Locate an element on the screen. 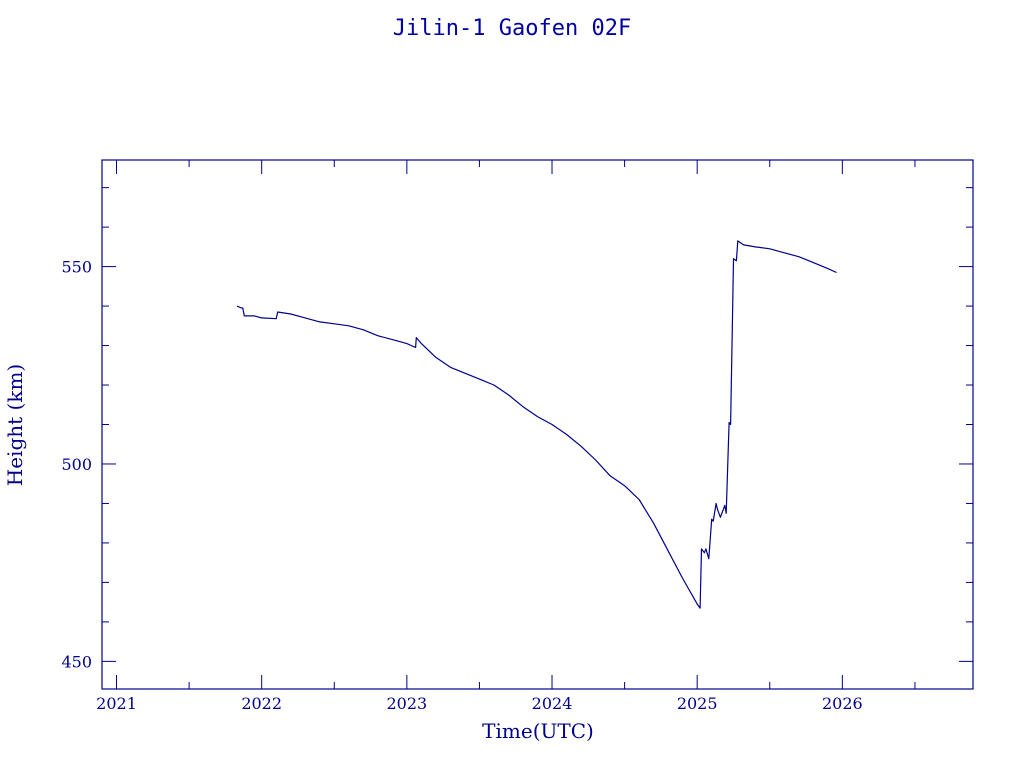 This screenshot has width=1024, height=768. x-tick-label: 2021 is located at coordinates (116, 703).